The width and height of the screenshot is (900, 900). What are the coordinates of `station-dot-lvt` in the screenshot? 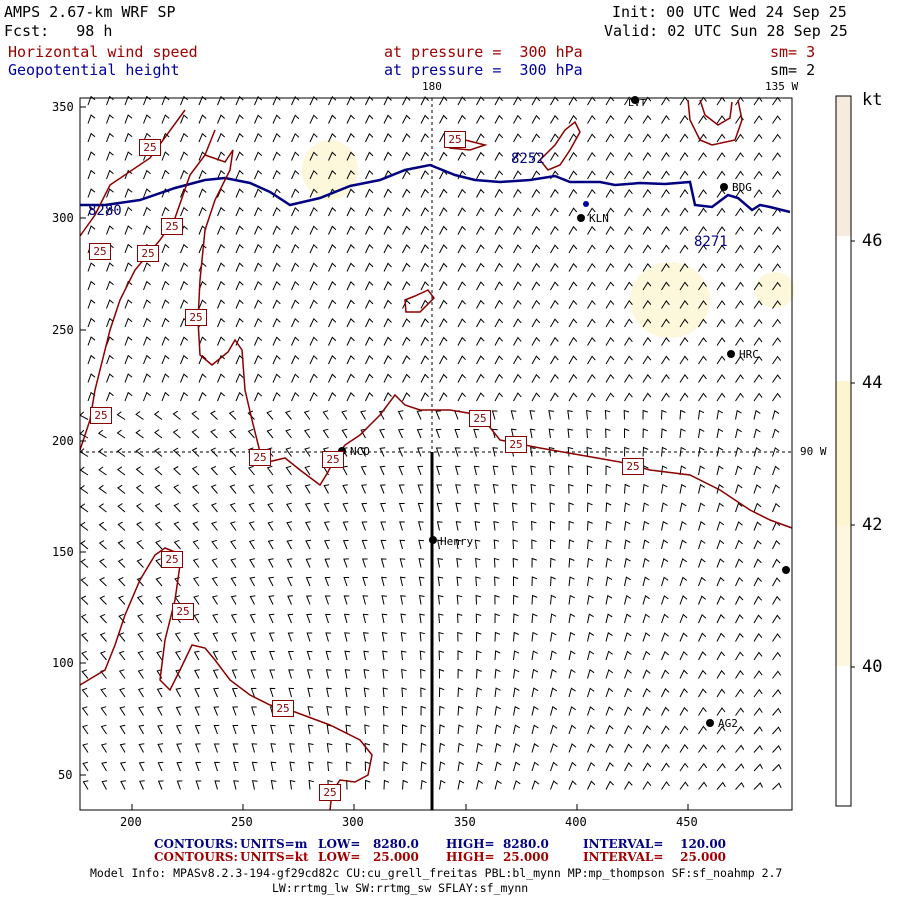 It's located at (635, 100).